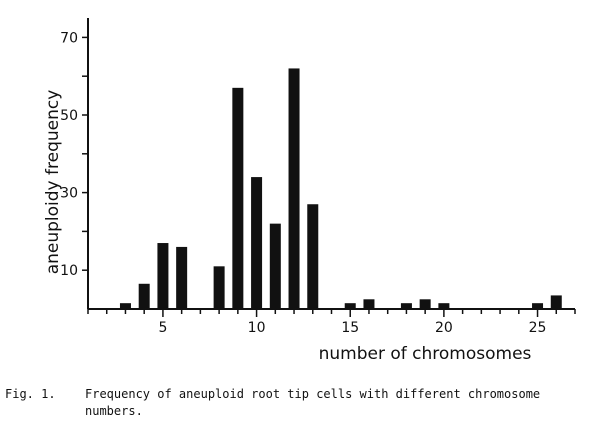 Image resolution: width=608 pixels, height=434 pixels. I want to click on y-tick-label-10: 10, so click(69, 271).